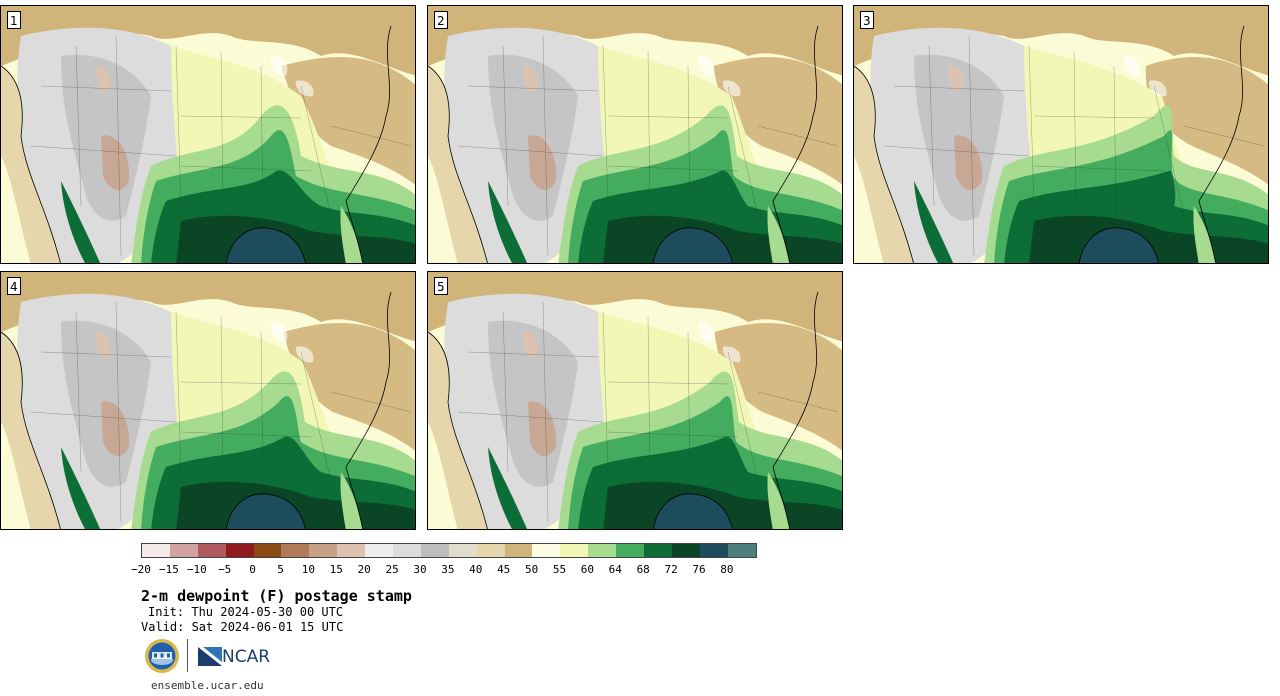 This screenshot has width=1280, height=696. What do you see at coordinates (280, 569) in the screenshot?
I see `colorbar-tick-label: 5` at bounding box center [280, 569].